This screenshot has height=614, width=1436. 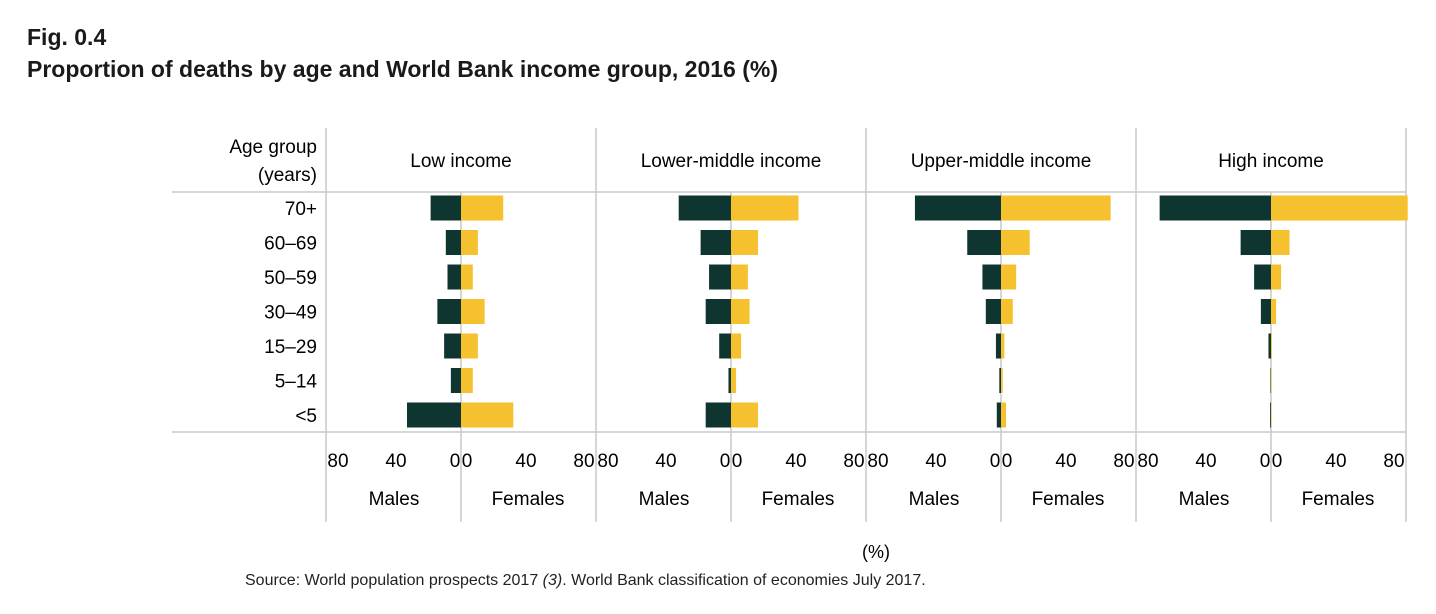 I want to click on x-axis-unit-label: (%), so click(x=876, y=552).